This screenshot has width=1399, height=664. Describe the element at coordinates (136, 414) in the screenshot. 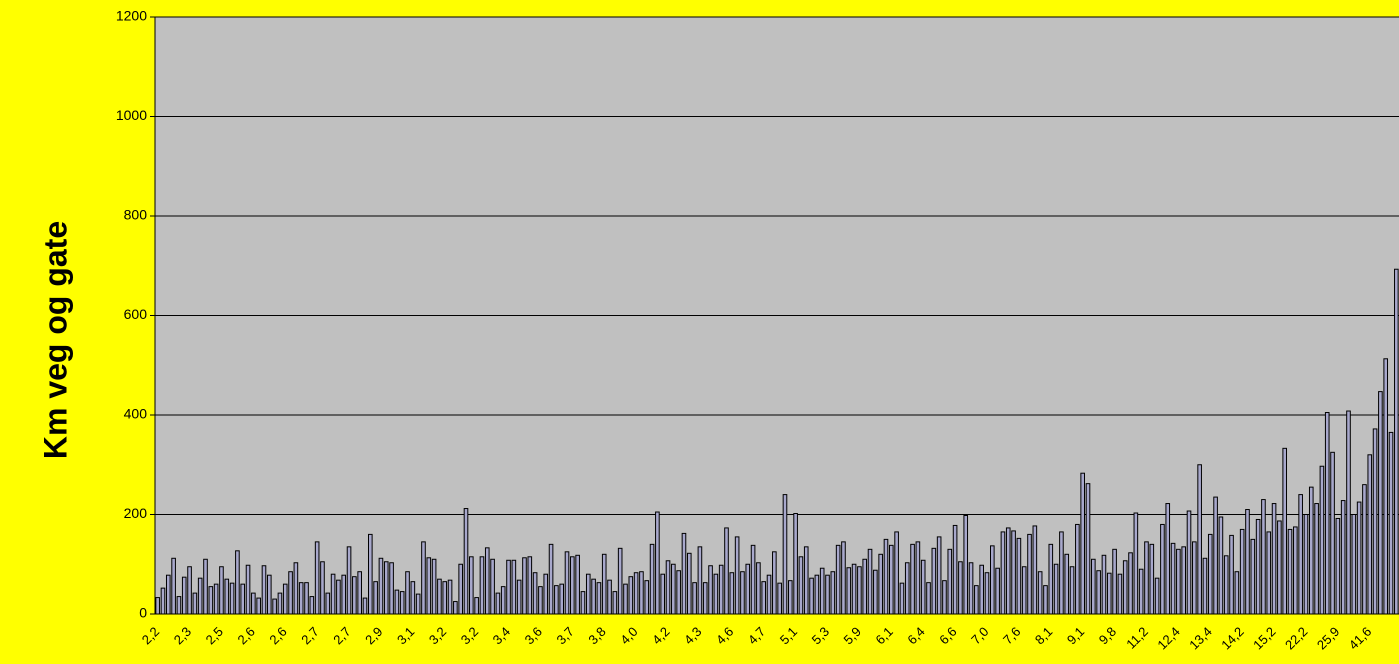

I see `y-tick-label: 400` at that location.